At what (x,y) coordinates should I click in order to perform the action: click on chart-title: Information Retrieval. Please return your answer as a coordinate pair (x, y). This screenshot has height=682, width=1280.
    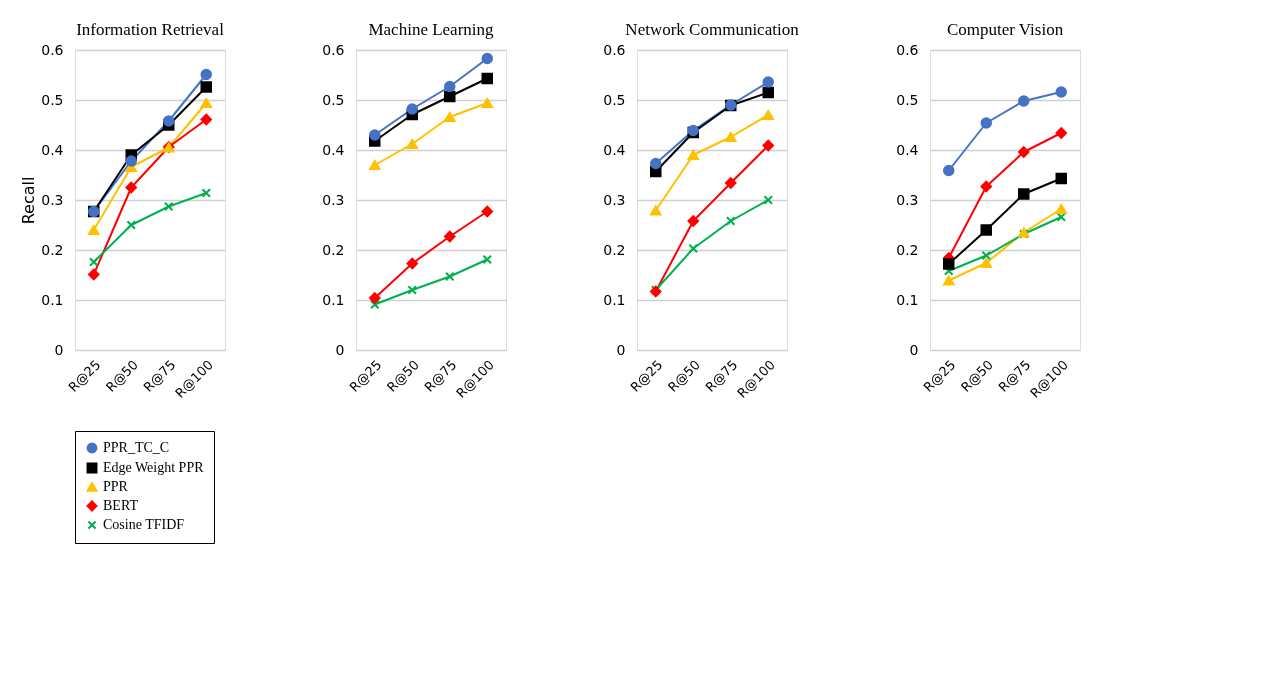
    Looking at the image, I should click on (150, 29).